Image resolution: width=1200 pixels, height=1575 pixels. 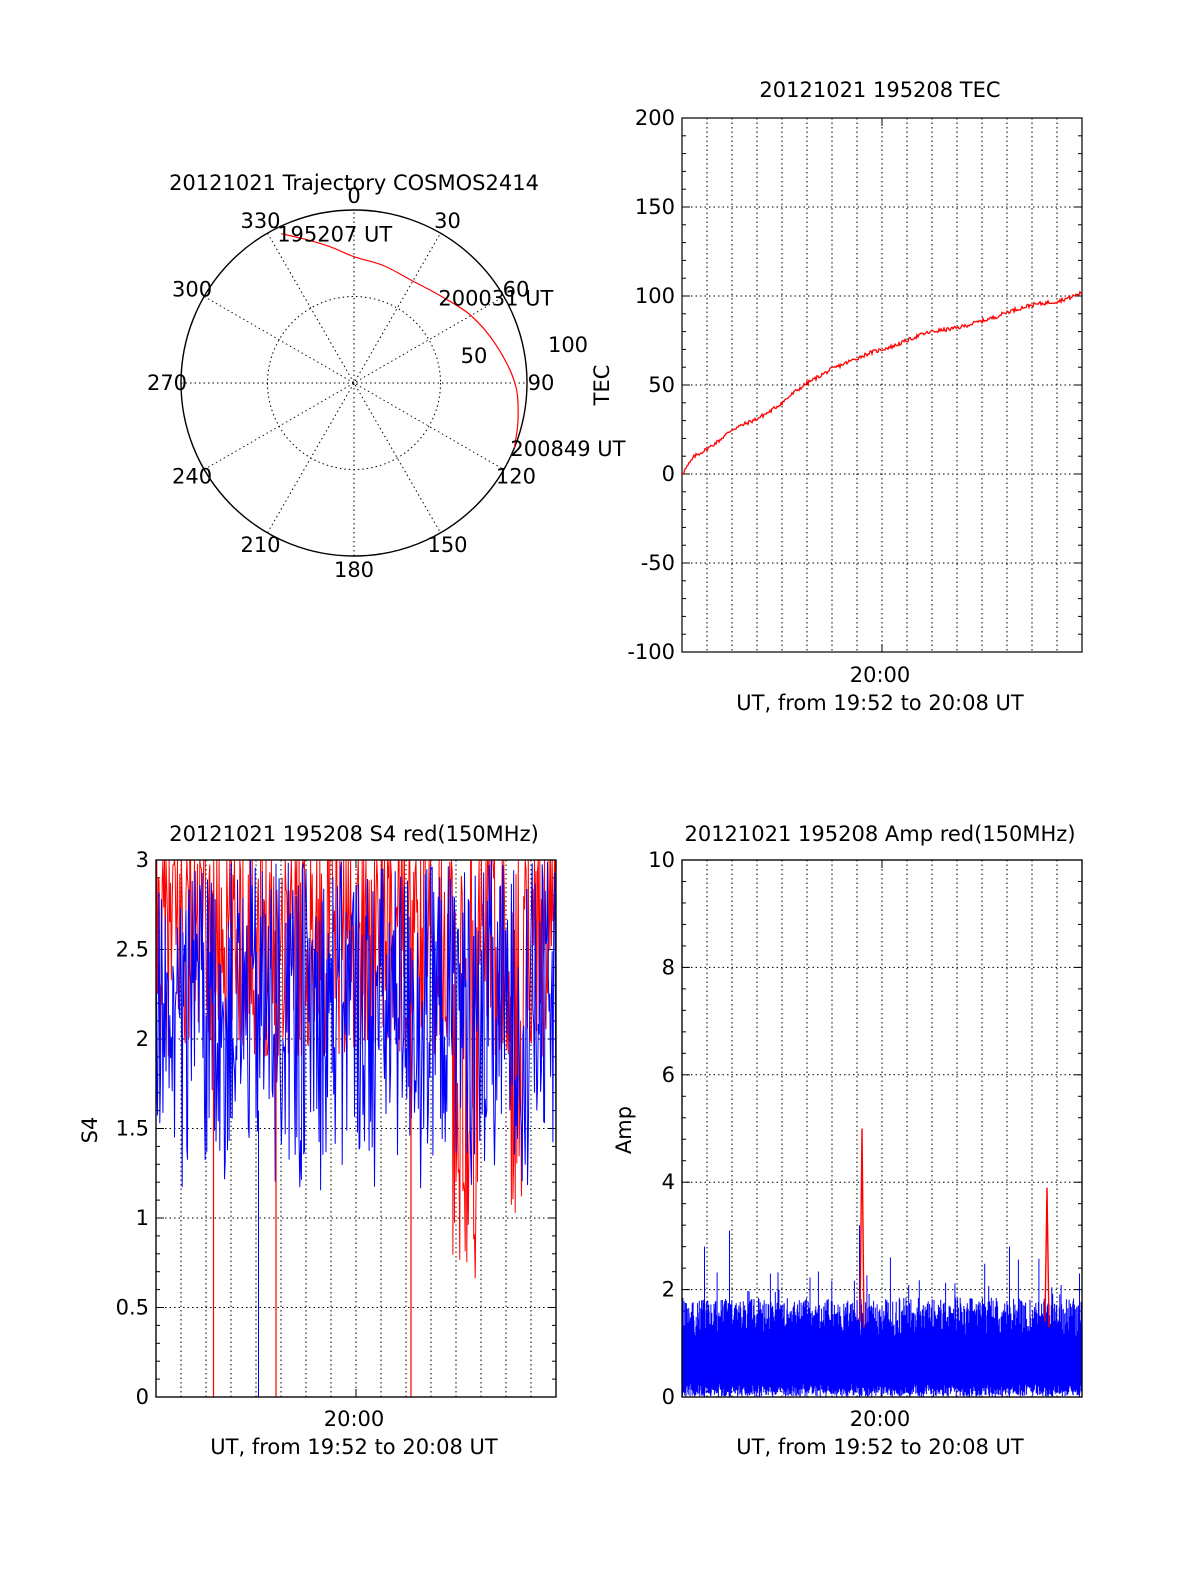 I want to click on polar-spoke, so click(x=354, y=383).